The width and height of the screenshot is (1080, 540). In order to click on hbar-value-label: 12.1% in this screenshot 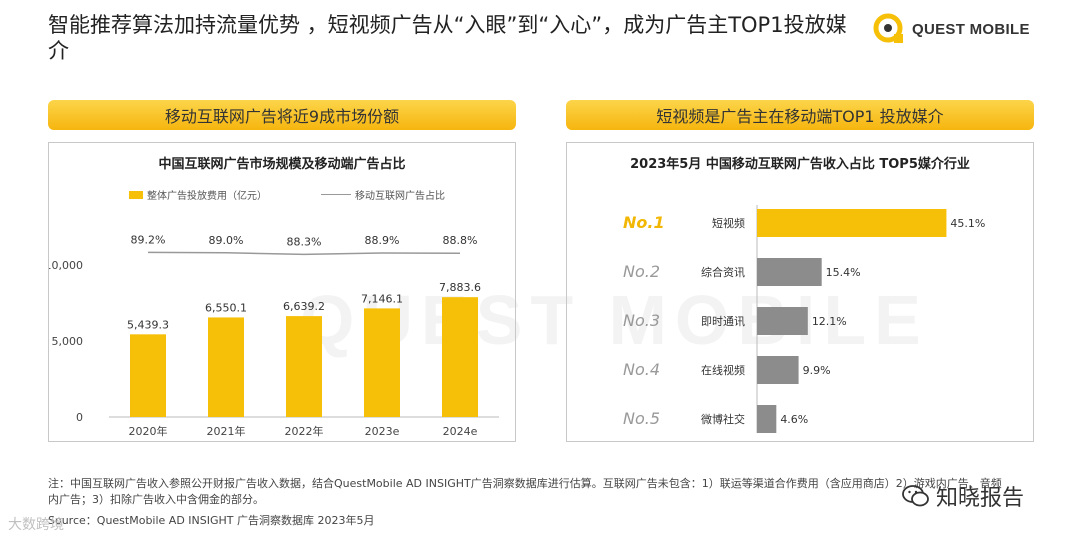, I will do `click(829, 321)`.